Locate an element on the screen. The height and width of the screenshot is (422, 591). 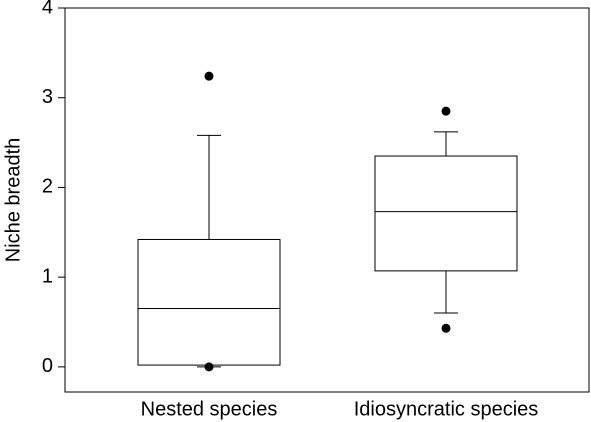
y-tick-label: 0 is located at coordinates (47, 366).